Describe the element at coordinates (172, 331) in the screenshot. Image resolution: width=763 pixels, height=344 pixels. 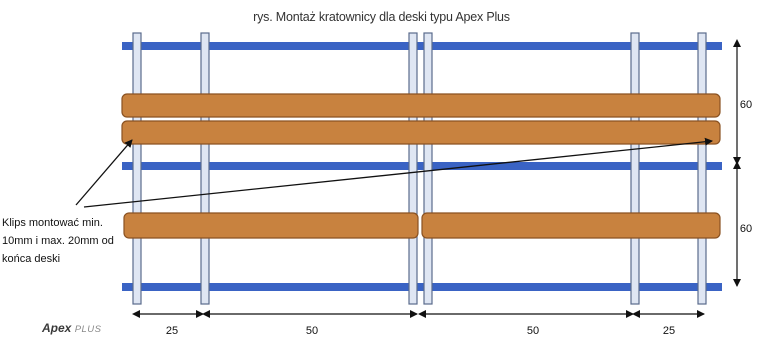
I see `dim-label-1: 25` at that location.